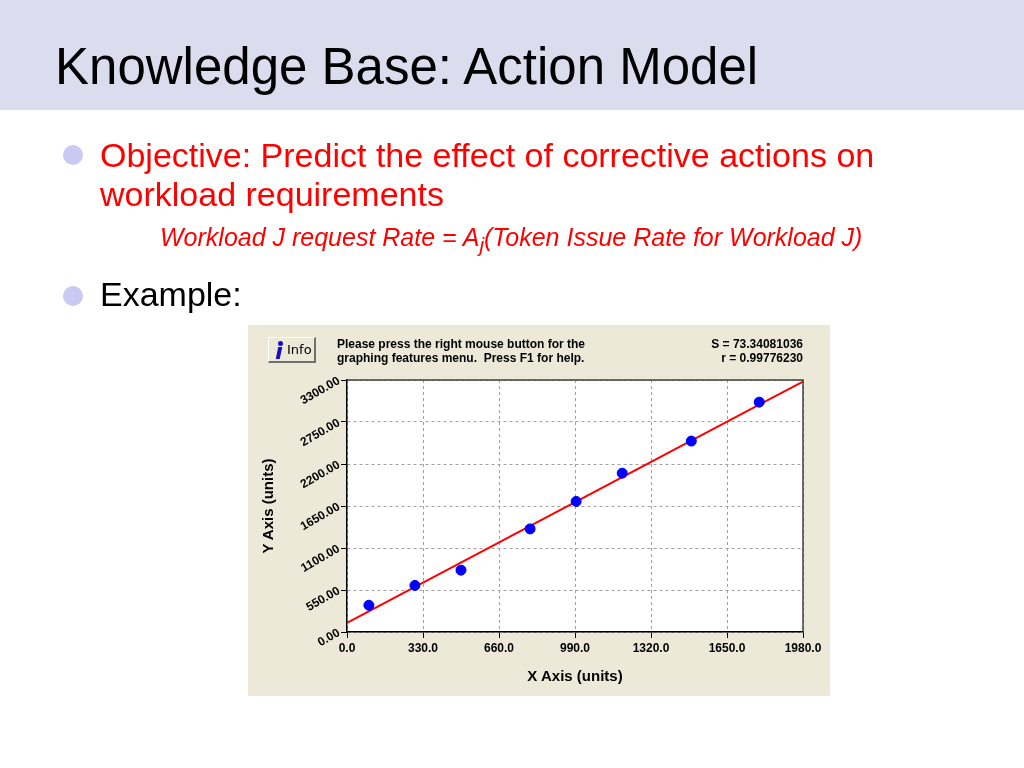 This screenshot has width=1024, height=768. Describe the element at coordinates (292, 350) in the screenshot. I see `info-button: Info` at that location.